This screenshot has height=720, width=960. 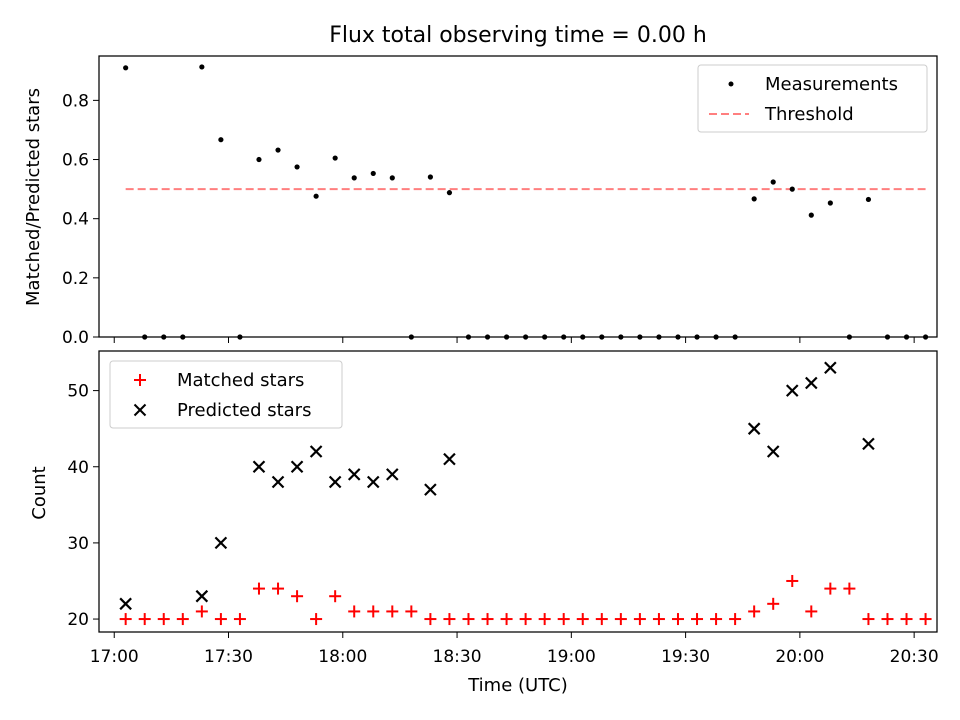 I want to click on top-y-tick-label: 0.2, so click(x=75, y=279).